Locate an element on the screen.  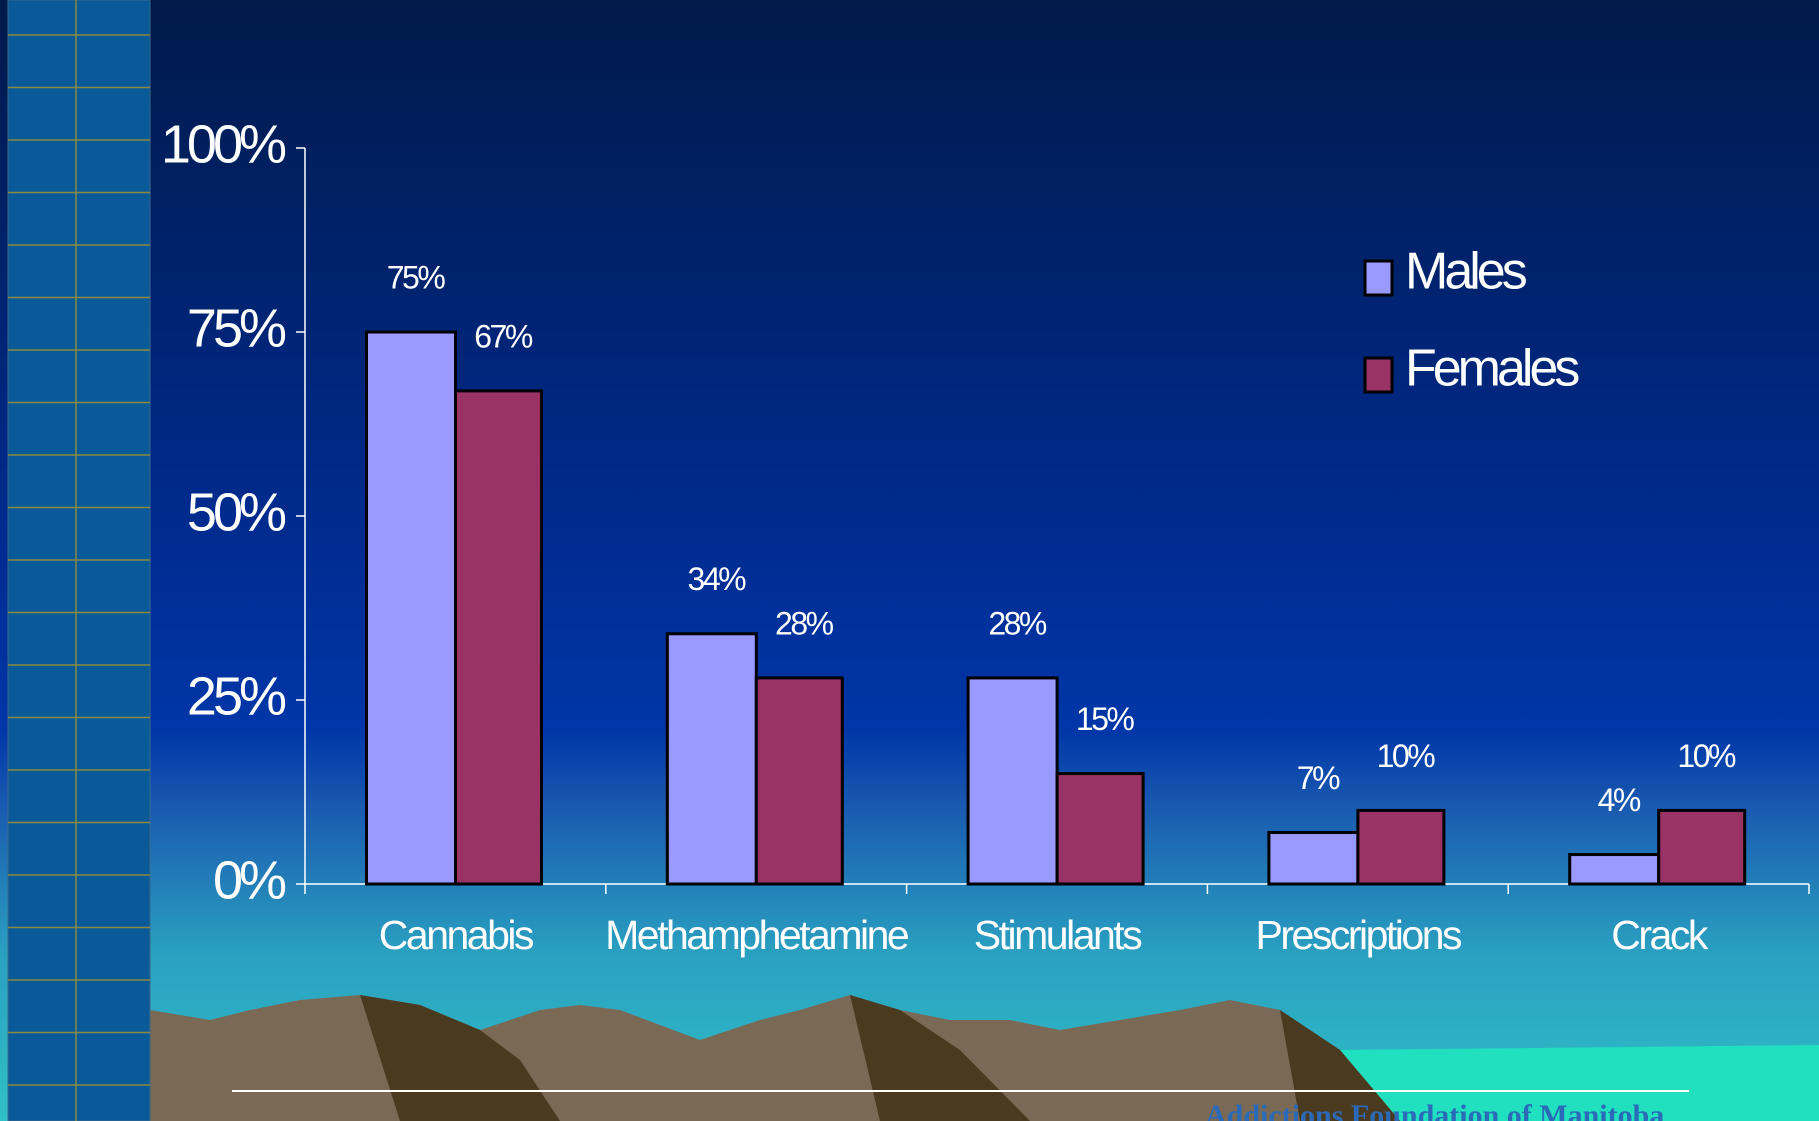
y-tick-label: 0% is located at coordinates (249, 880).